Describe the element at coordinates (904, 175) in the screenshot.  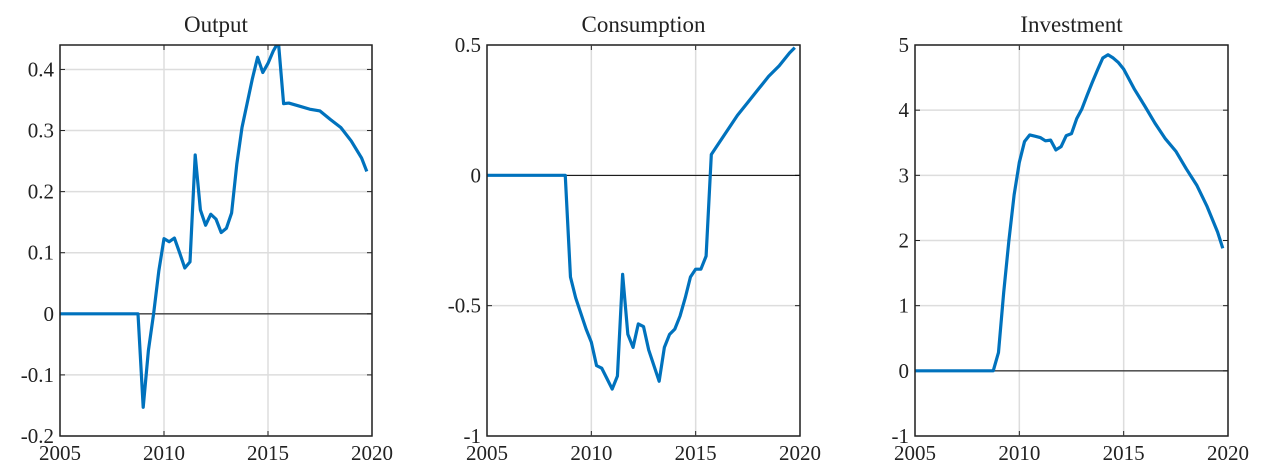
I see `y-tick-label: 3` at that location.